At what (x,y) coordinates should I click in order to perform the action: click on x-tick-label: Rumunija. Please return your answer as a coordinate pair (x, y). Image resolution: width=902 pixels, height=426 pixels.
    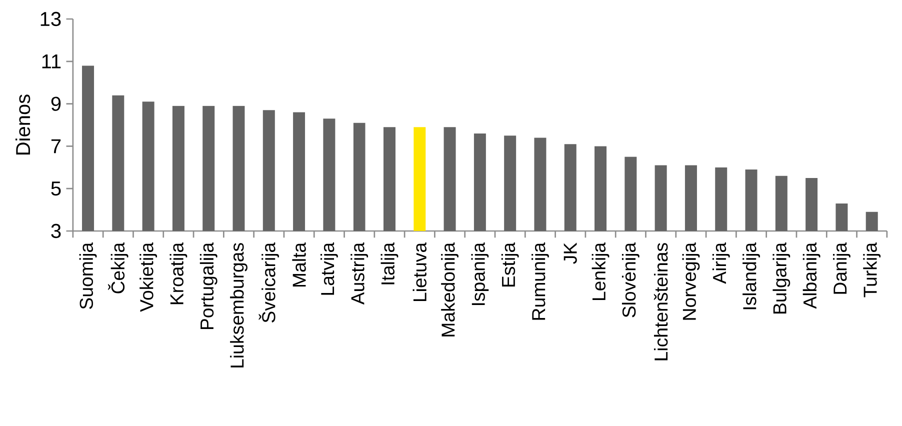
    Looking at the image, I should click on (540, 281).